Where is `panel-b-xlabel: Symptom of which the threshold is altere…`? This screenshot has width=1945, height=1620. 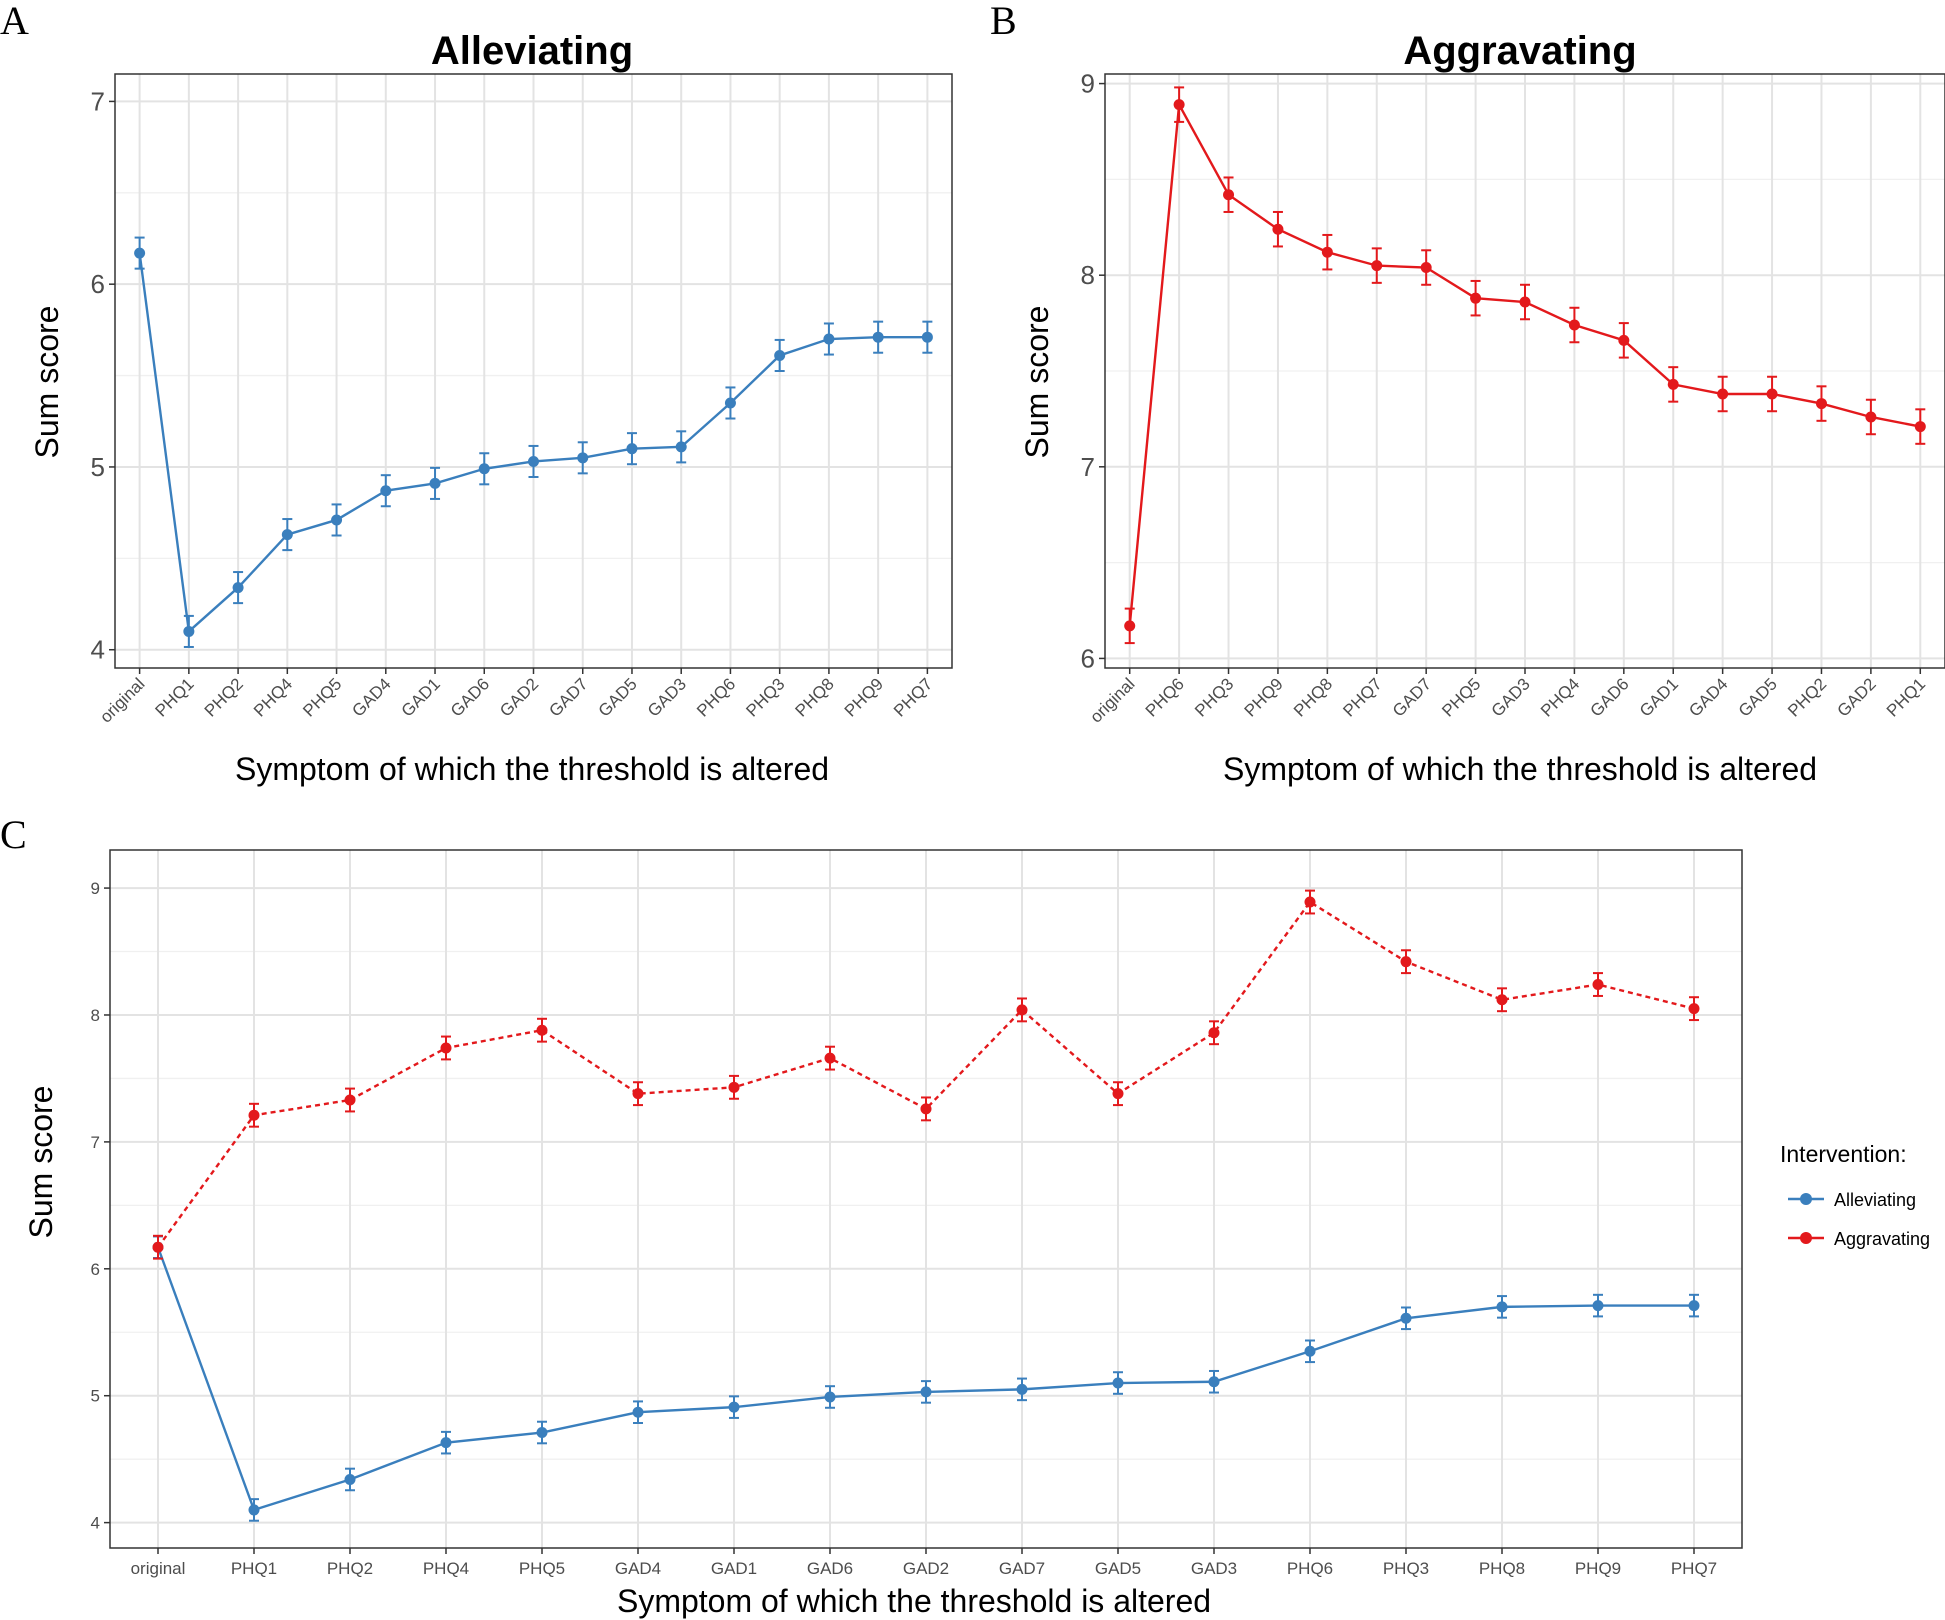 panel-b-xlabel: Symptom of which the threshold is altere… is located at coordinates (1520, 769).